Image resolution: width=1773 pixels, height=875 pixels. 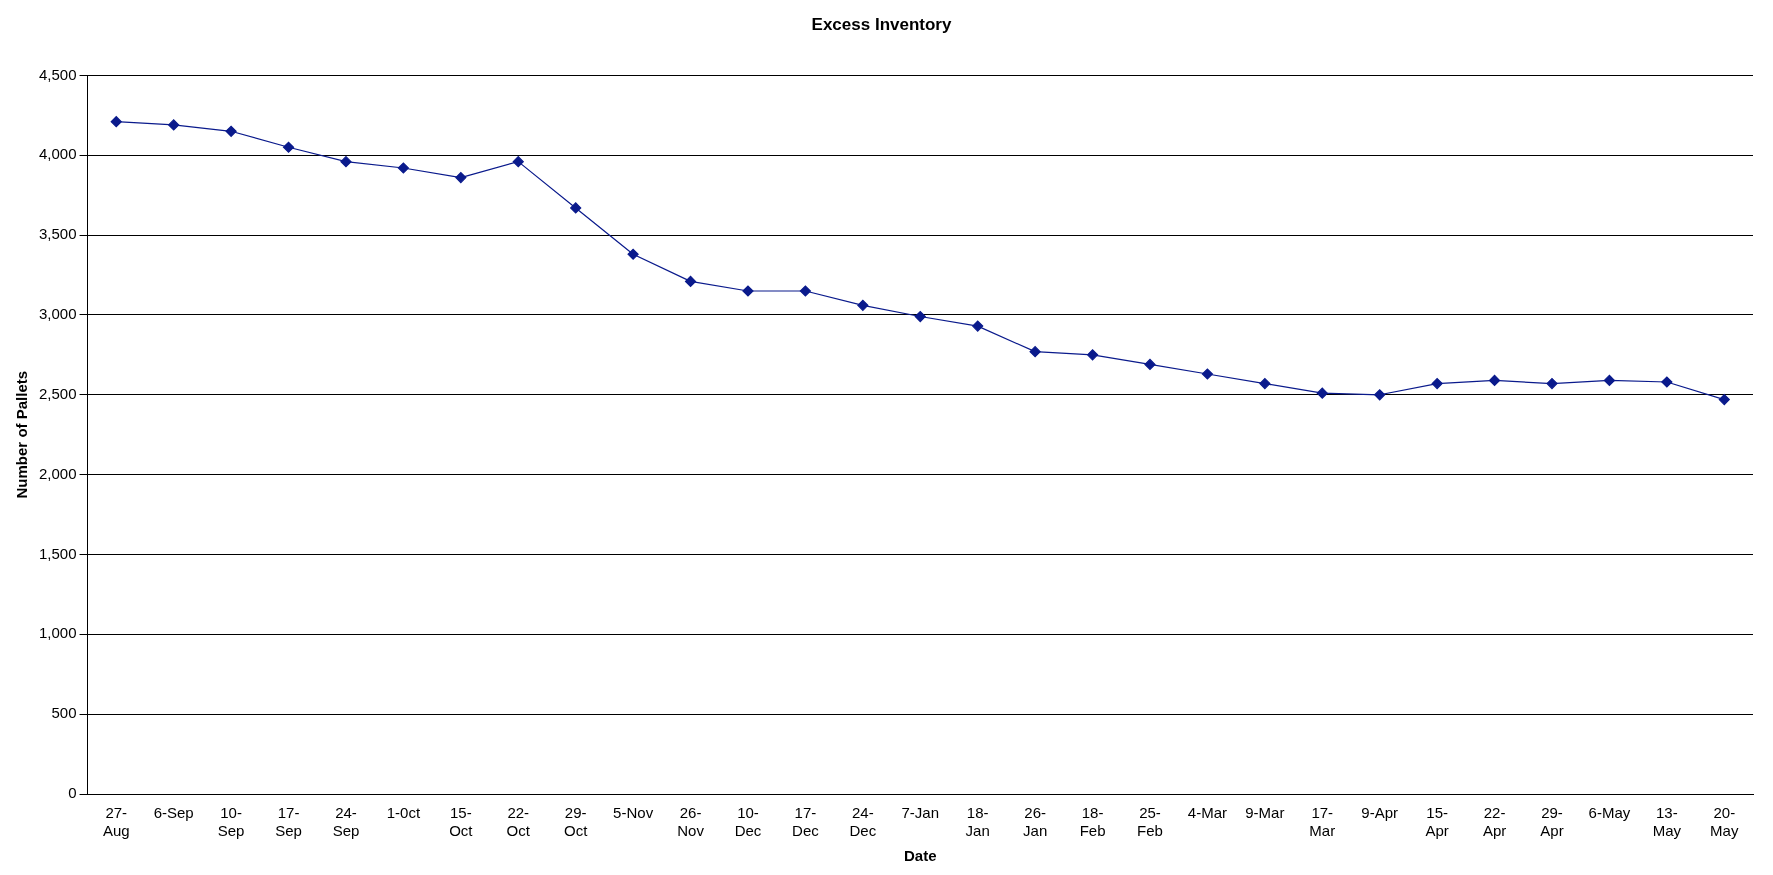 I want to click on x-tick-label: 1-0ct, so click(x=403, y=813).